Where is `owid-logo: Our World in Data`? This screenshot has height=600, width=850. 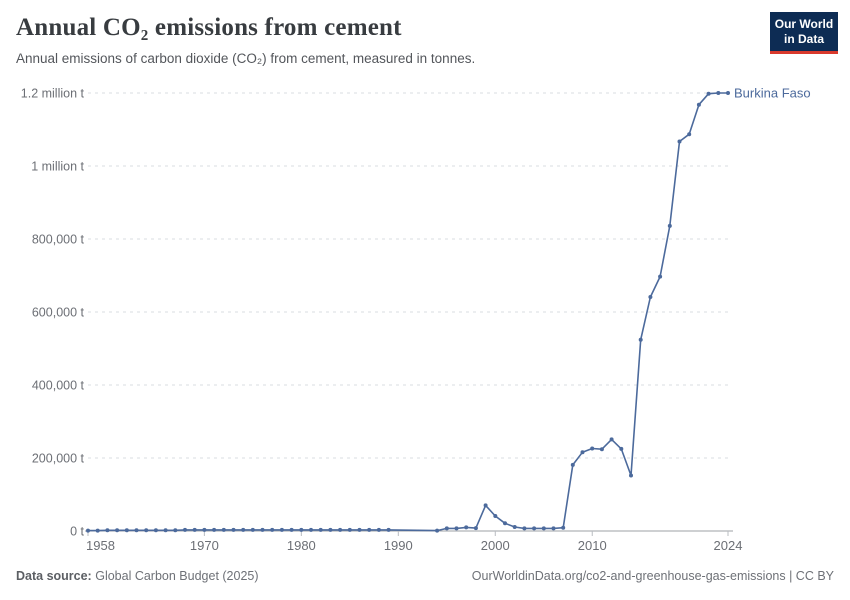
owid-logo: Our World in Data is located at coordinates (804, 33).